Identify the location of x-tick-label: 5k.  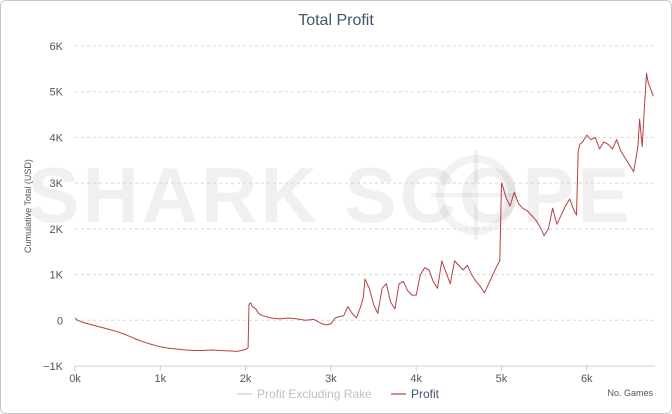
(502, 379).